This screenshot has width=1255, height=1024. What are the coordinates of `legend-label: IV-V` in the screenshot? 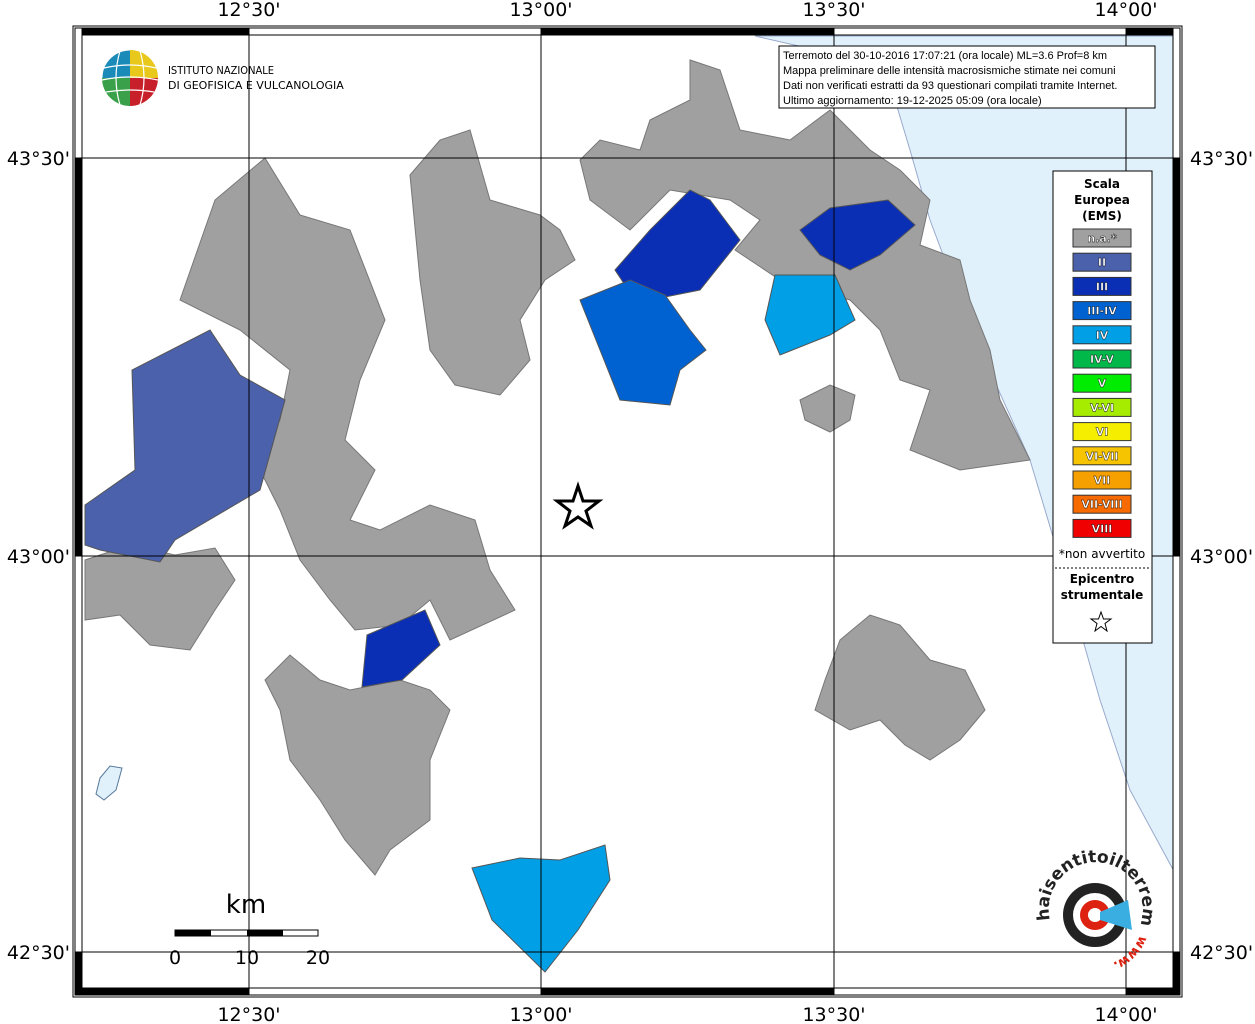 It's located at (1102, 359).